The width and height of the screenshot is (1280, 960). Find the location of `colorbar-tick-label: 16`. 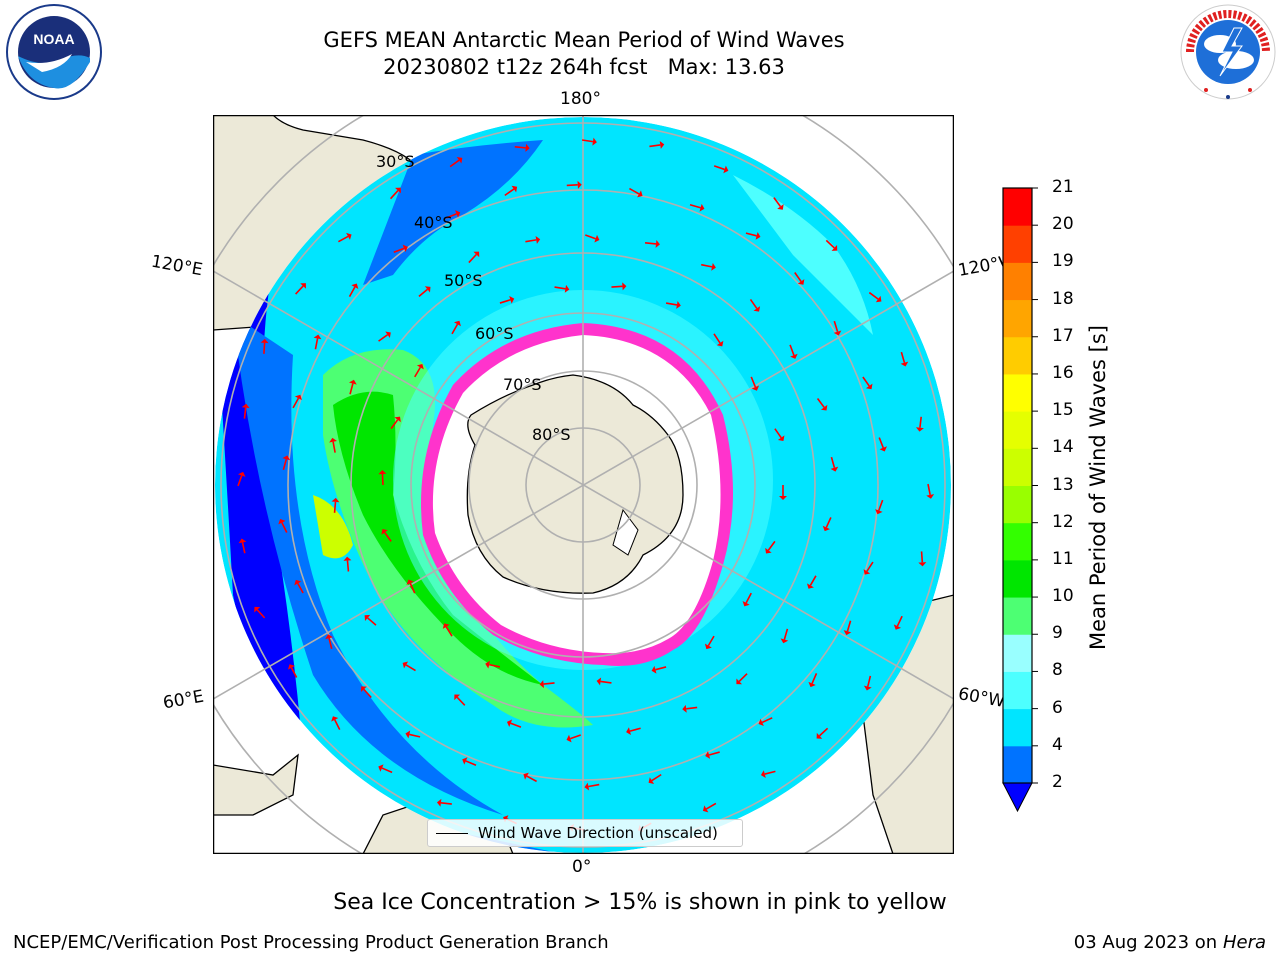

colorbar-tick-label: 16 is located at coordinates (1063, 372).